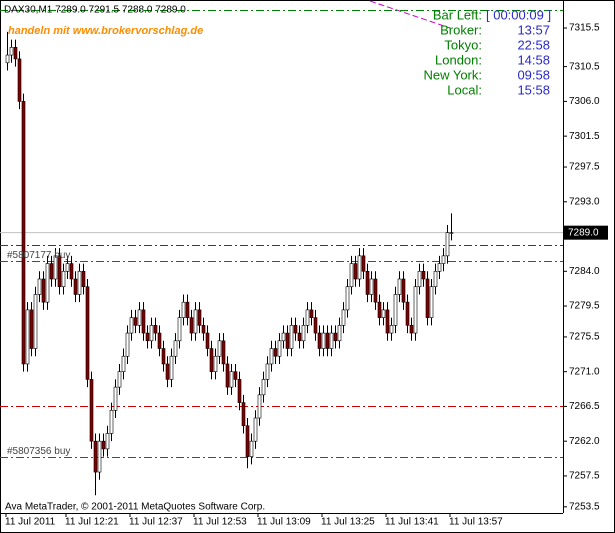 The width and height of the screenshot is (615, 533). I want to click on price-box, so click(586, 232).